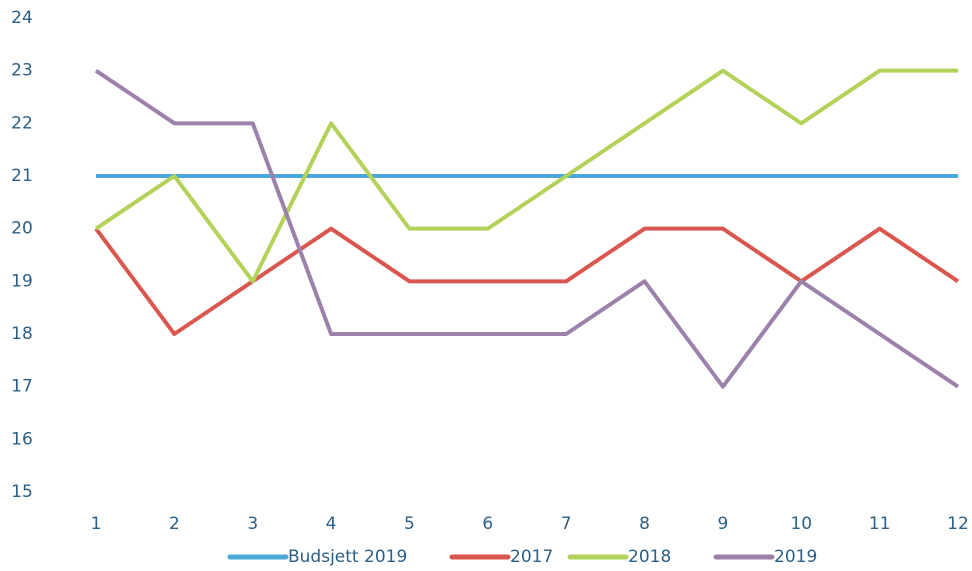 This screenshot has height=571, width=972. What do you see at coordinates (566, 524) in the screenshot?
I see `x-tick-label: 7` at bounding box center [566, 524].